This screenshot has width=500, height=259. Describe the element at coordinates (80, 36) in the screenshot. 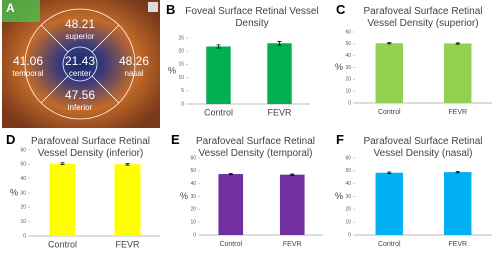

I see `region-label: superior` at that location.